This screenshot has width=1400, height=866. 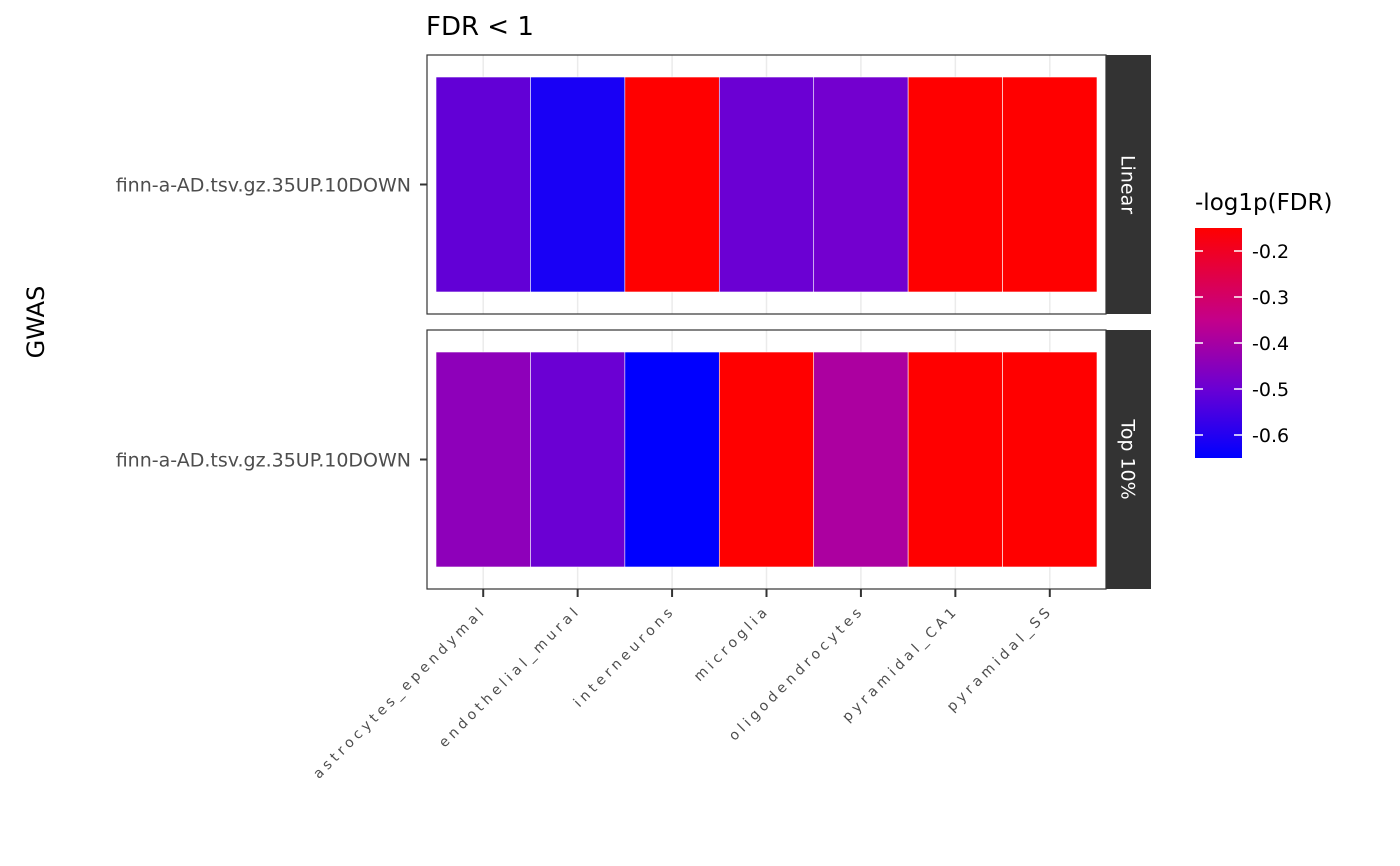 I want to click on facet-strip-label: Linear, so click(x=1128, y=184).